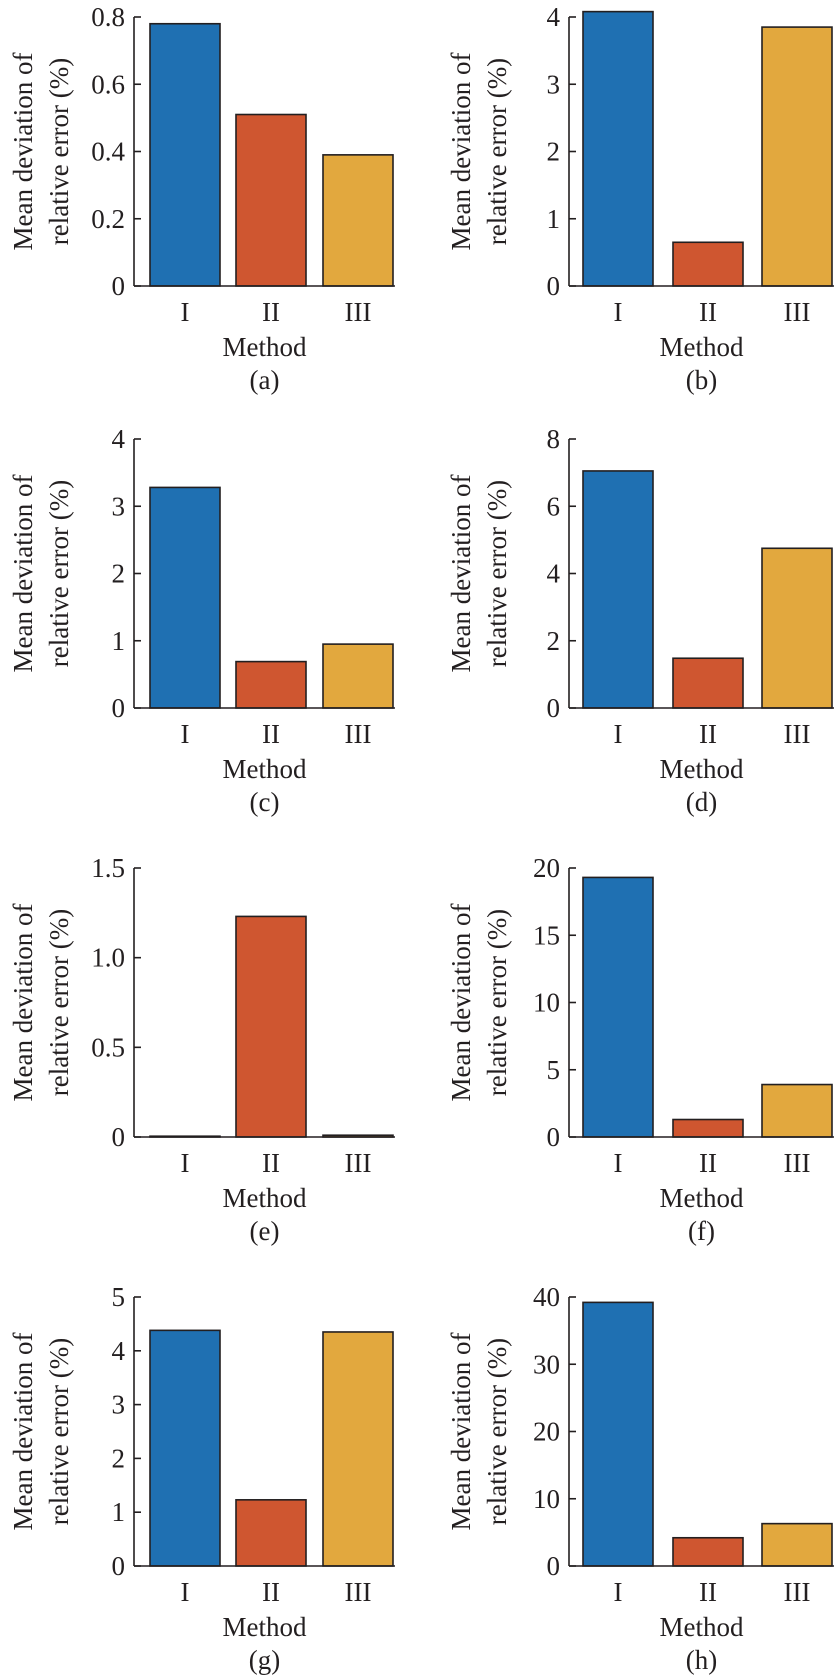 Image resolution: width=837 pixels, height=1677 pixels. Describe the element at coordinates (546, 935) in the screenshot. I see `y-tick-label: 15` at that location.